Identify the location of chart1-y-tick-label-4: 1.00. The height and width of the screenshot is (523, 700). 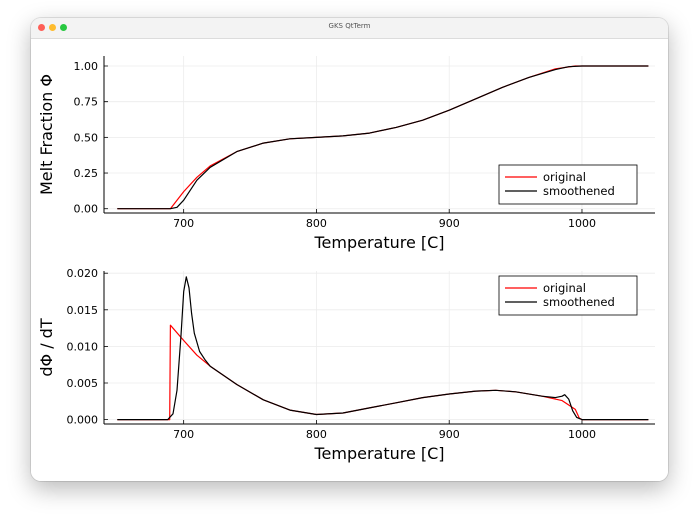
(86, 66).